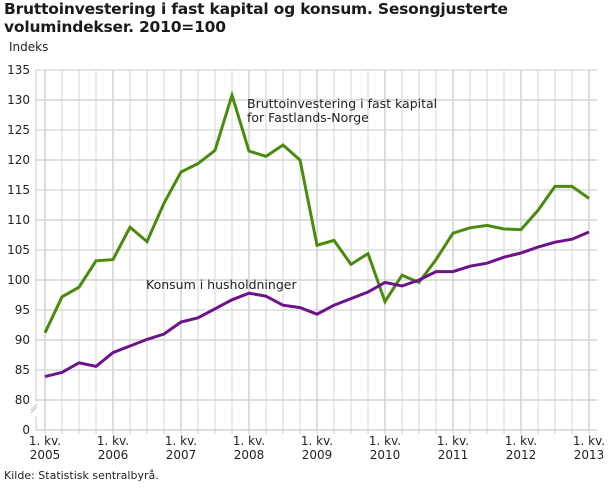 This screenshot has width=610, height=488. What do you see at coordinates (26, 430) in the screenshot?
I see `y-tick-label: 0` at bounding box center [26, 430].